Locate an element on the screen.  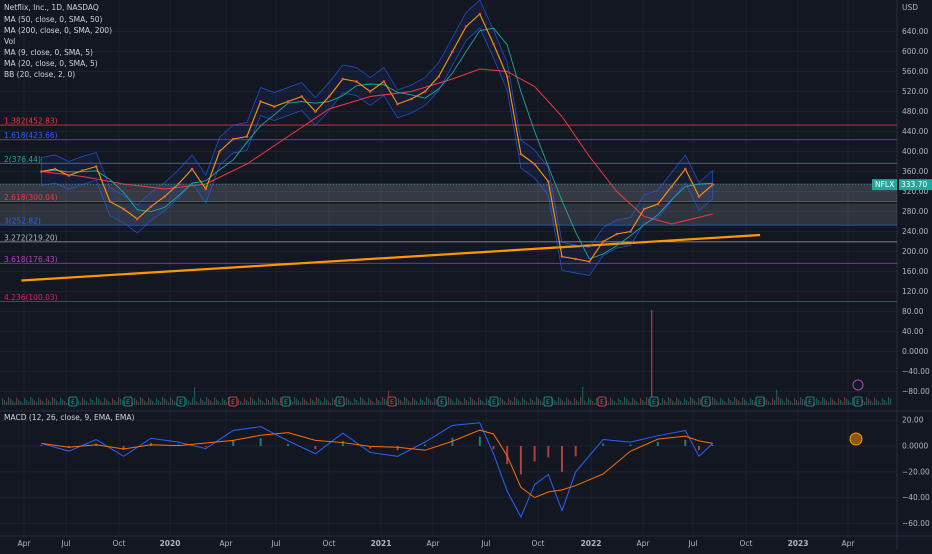
price-tick-label: 80.00 is located at coordinates (913, 311).